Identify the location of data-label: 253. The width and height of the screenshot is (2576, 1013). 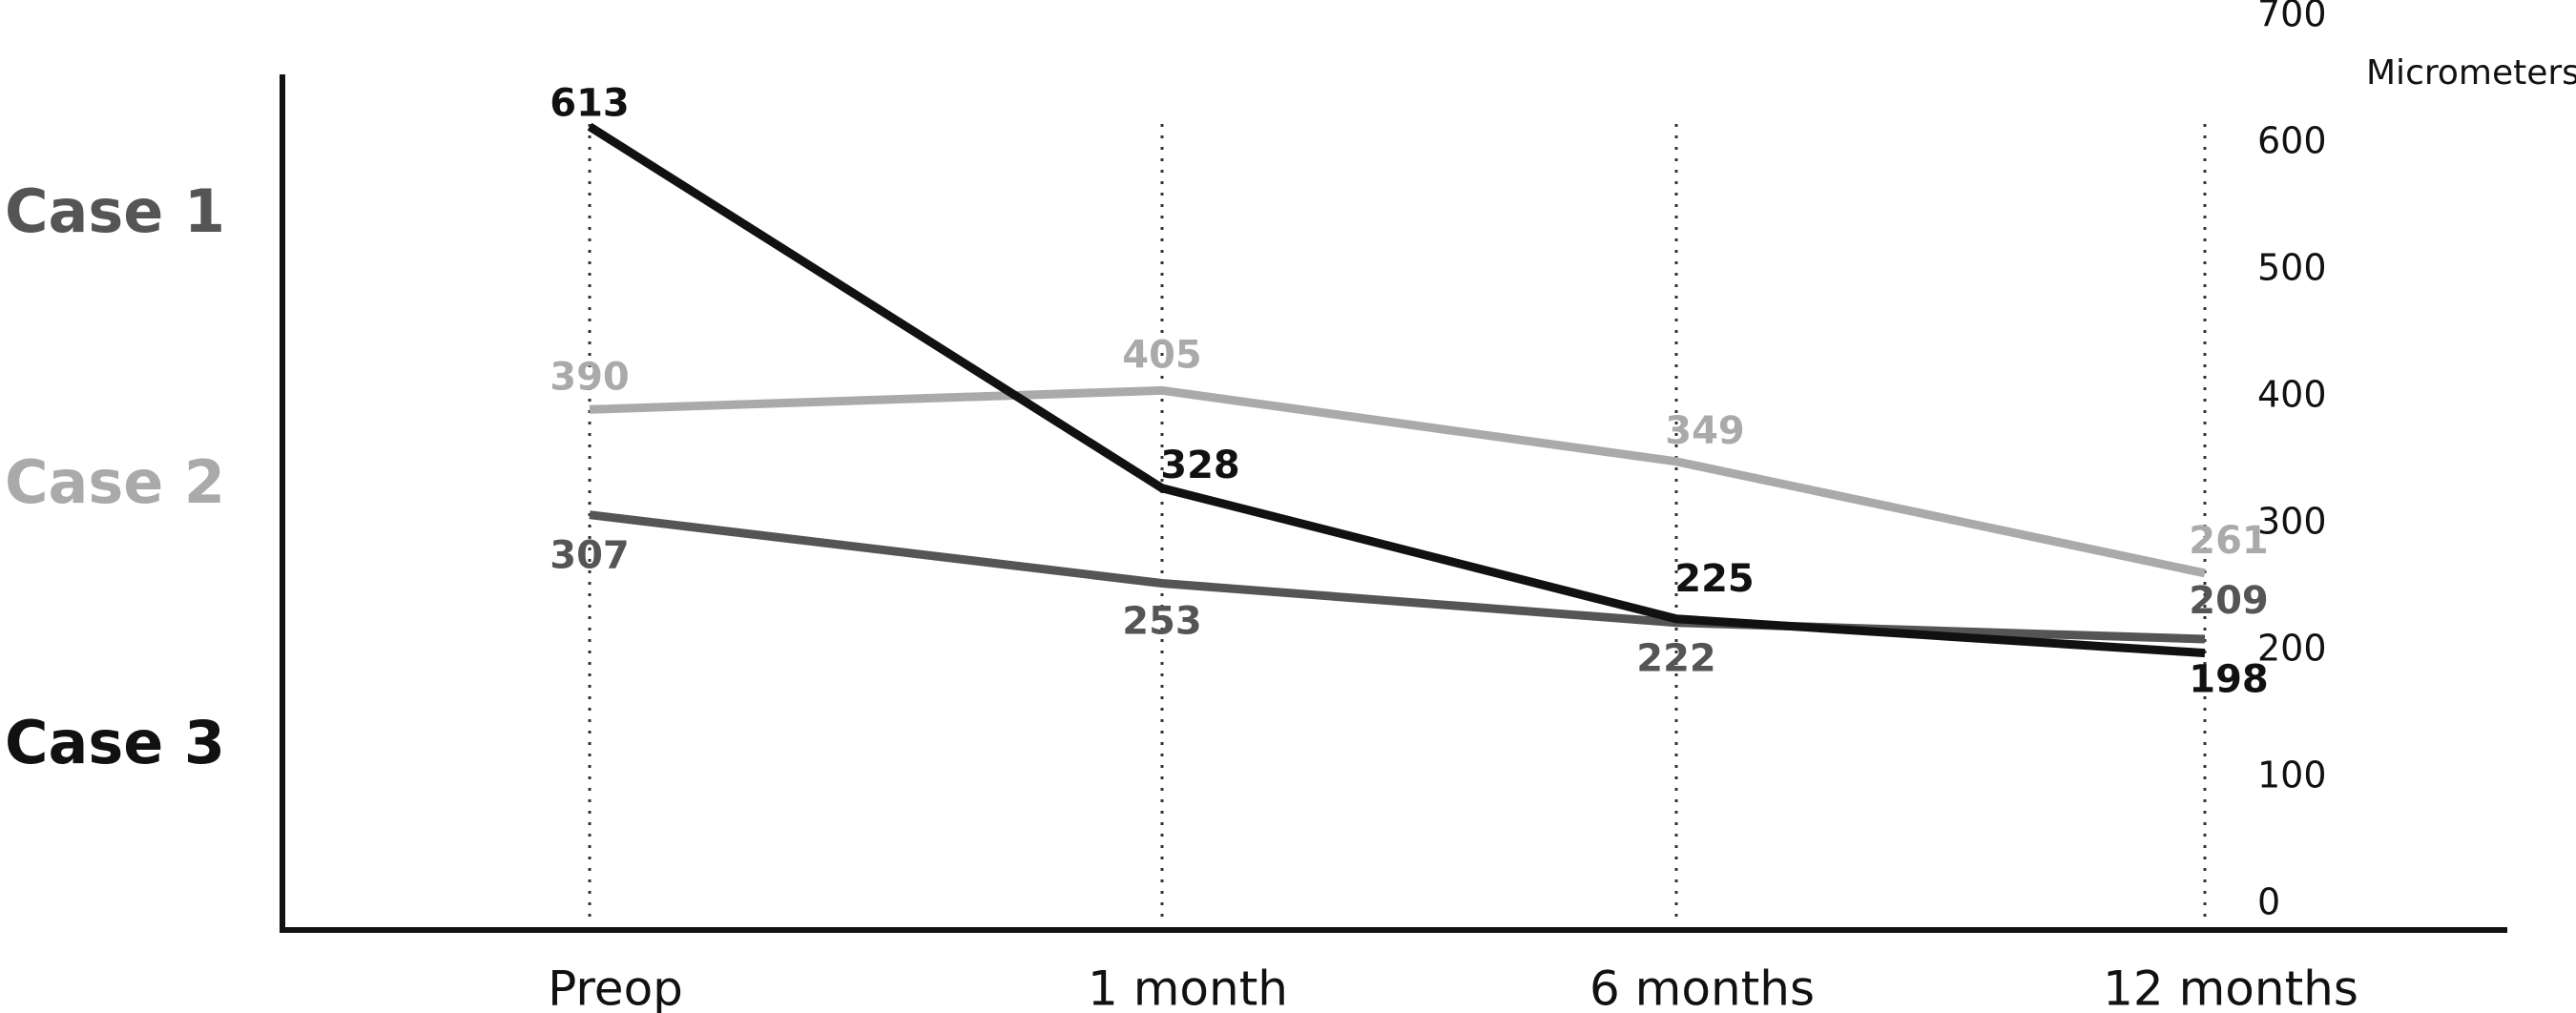
(1162, 622).